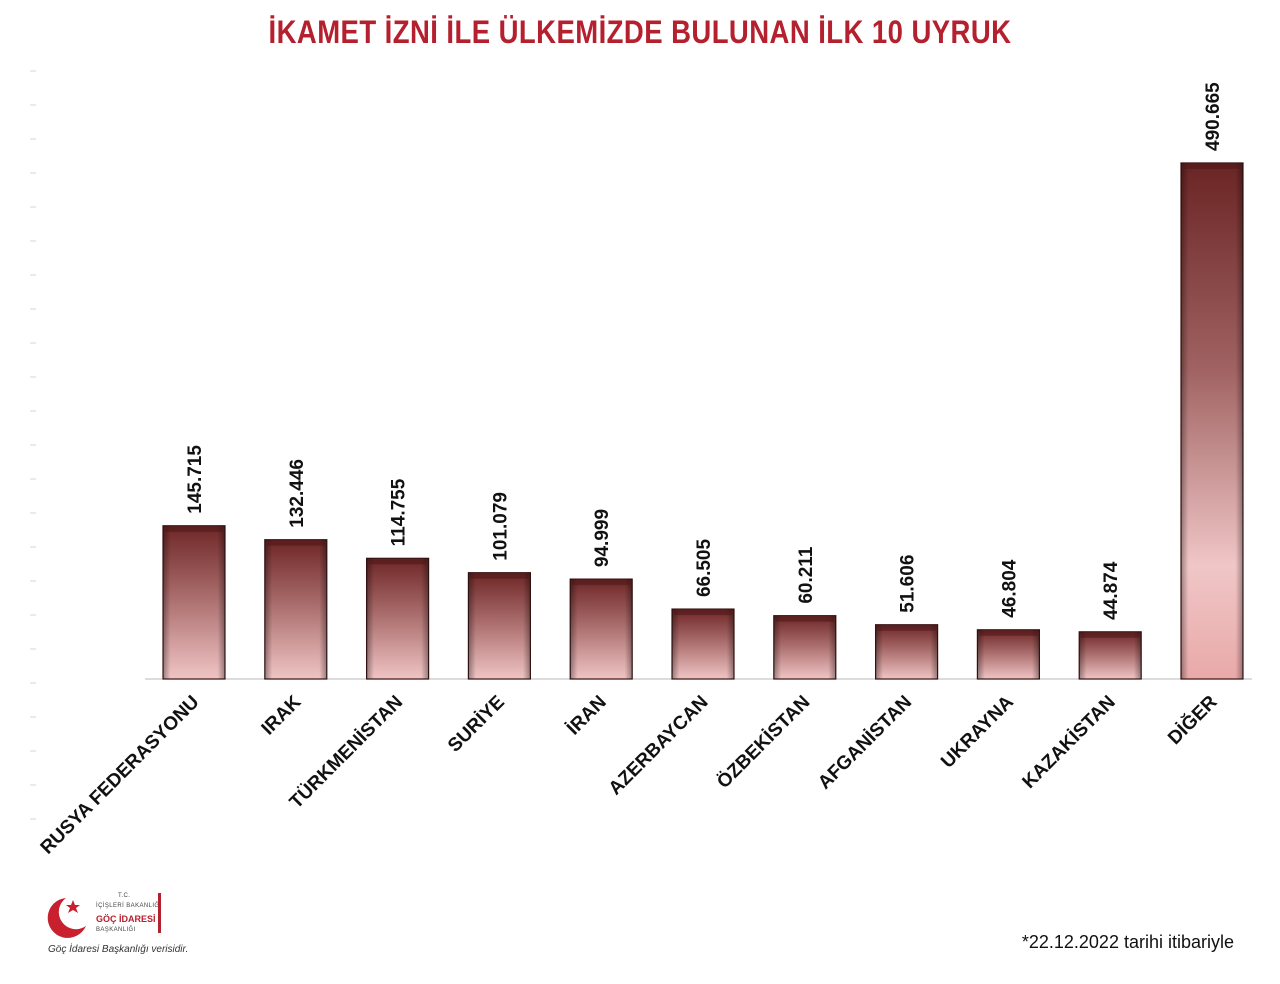 This screenshot has width=1280, height=984. What do you see at coordinates (1069, 742) in the screenshot?
I see `category-label: KAZAKİSTAN` at bounding box center [1069, 742].